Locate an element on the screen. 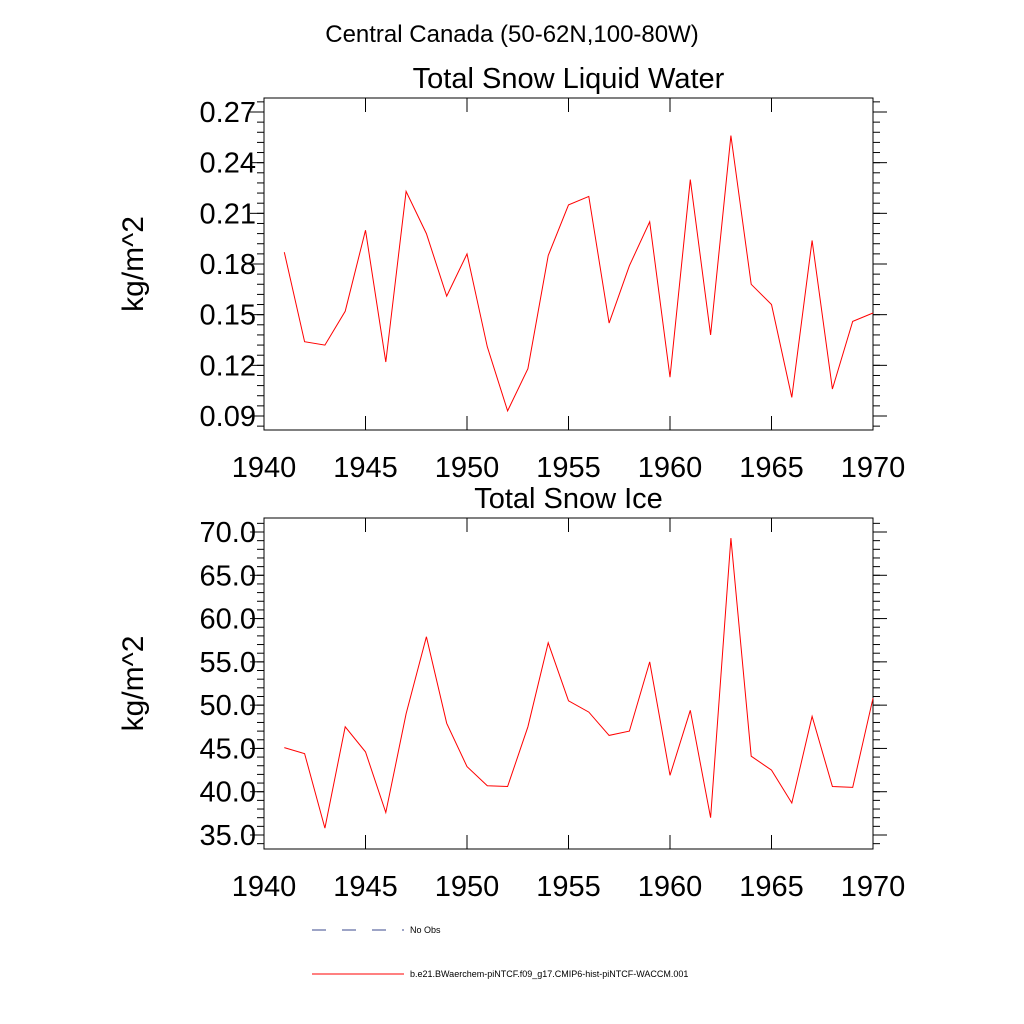 The width and height of the screenshot is (1024, 1024). y-tick-label: 0.15 is located at coordinates (228, 316).